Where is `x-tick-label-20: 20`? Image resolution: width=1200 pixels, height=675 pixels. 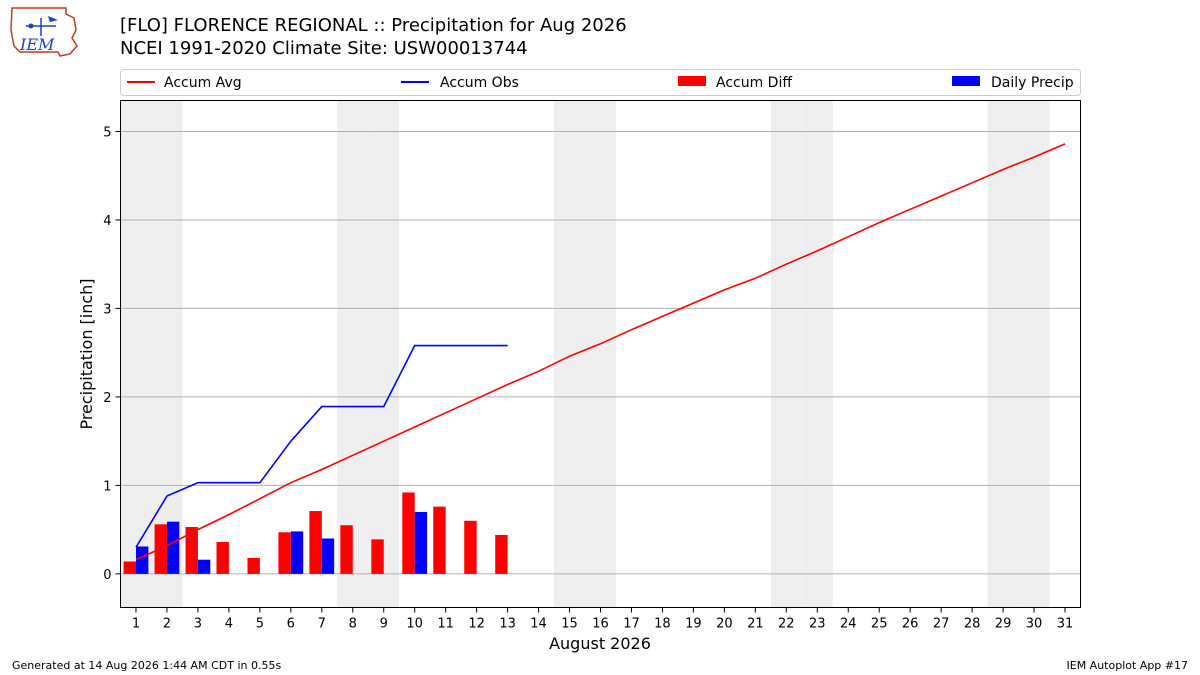 x-tick-label-20: 20 is located at coordinates (724, 624).